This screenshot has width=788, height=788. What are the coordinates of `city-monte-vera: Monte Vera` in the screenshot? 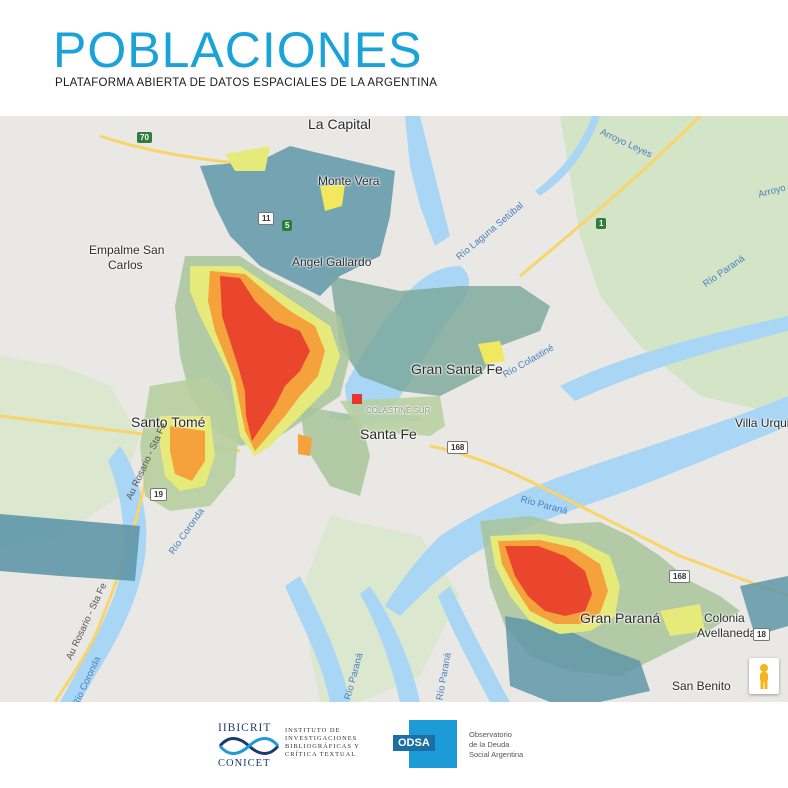 It's located at (349, 181).